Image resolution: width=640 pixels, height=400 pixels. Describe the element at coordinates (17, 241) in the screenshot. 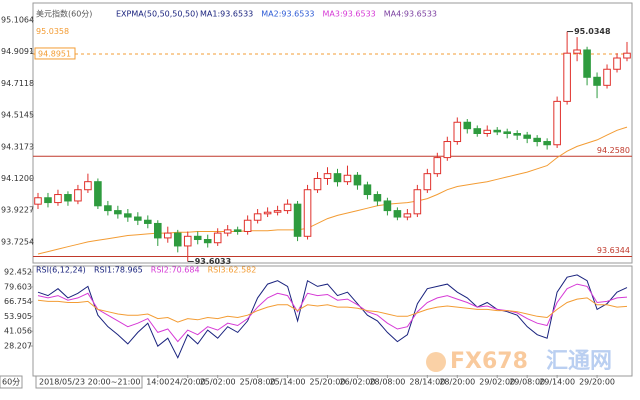

I see `y-tick-label: 93.7254` at that location.